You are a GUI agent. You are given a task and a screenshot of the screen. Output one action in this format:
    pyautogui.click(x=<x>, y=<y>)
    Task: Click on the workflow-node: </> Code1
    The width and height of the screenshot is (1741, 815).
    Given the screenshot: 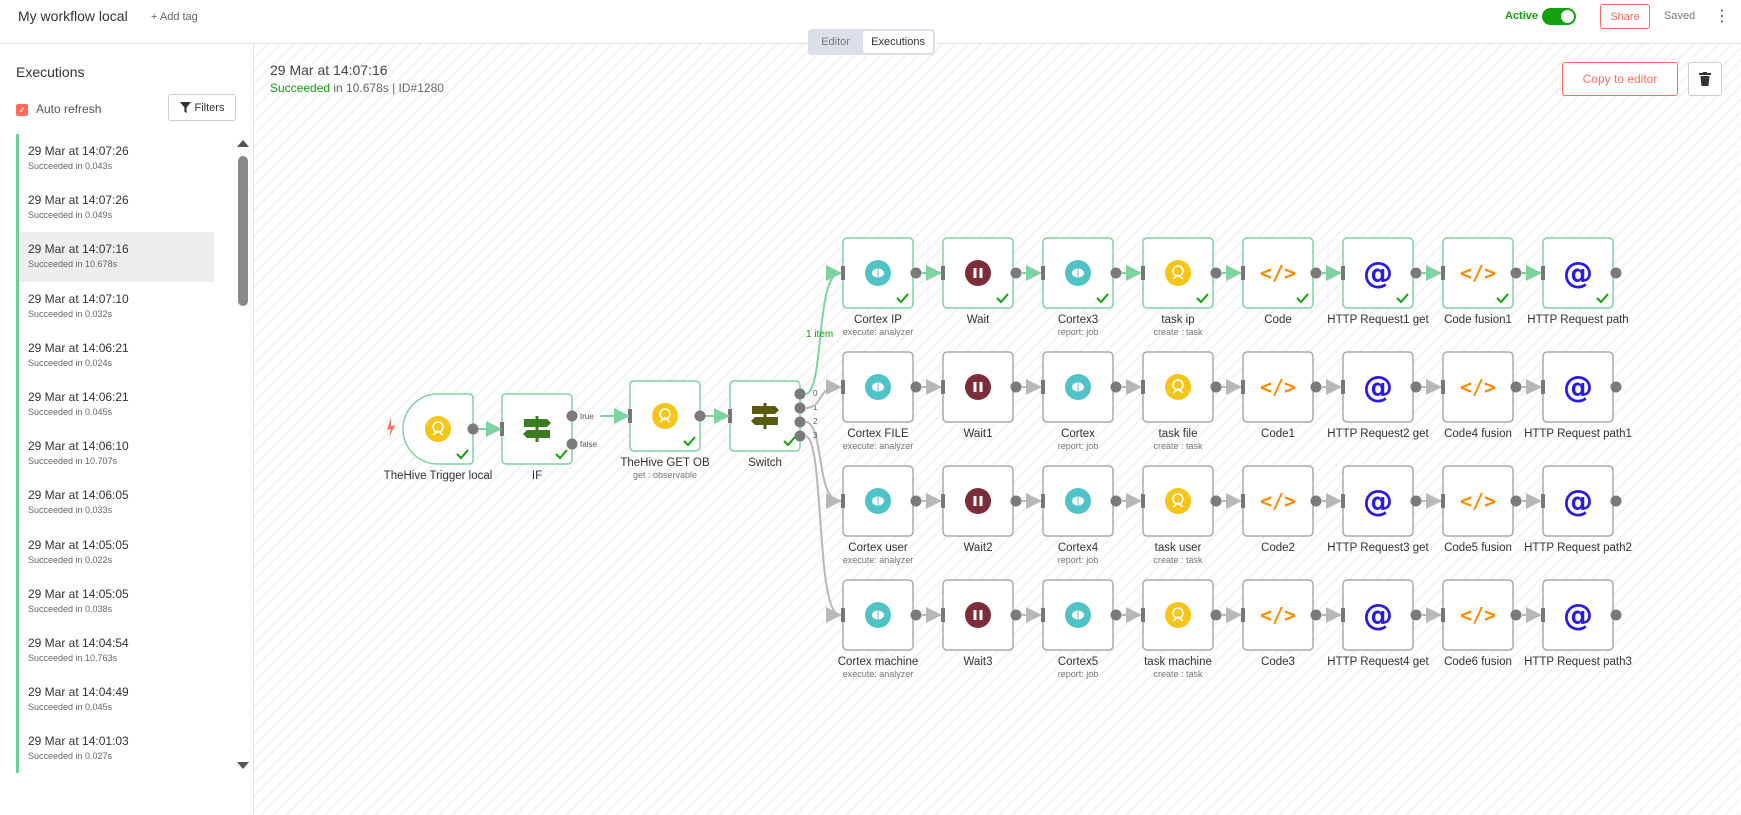 What is the action you would take?
    pyautogui.click(x=1277, y=395)
    